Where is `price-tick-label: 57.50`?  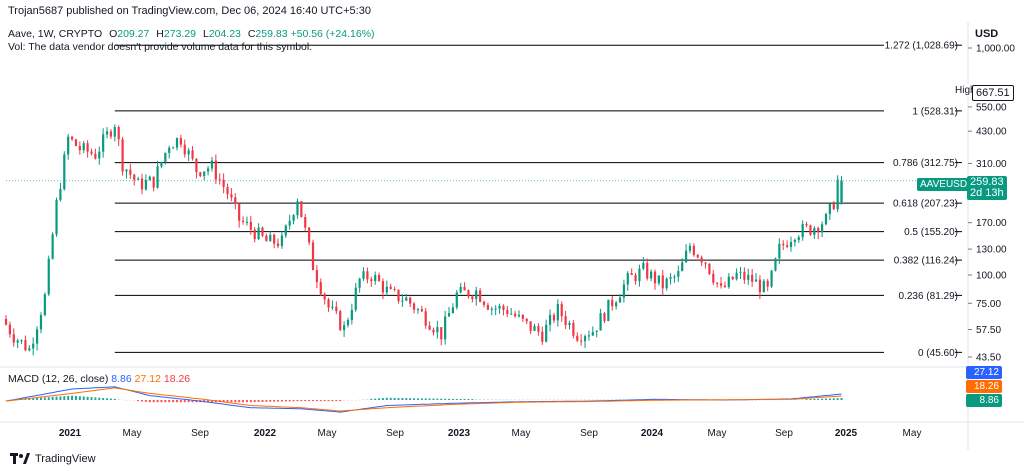 price-tick-label: 57.50 is located at coordinates (988, 330).